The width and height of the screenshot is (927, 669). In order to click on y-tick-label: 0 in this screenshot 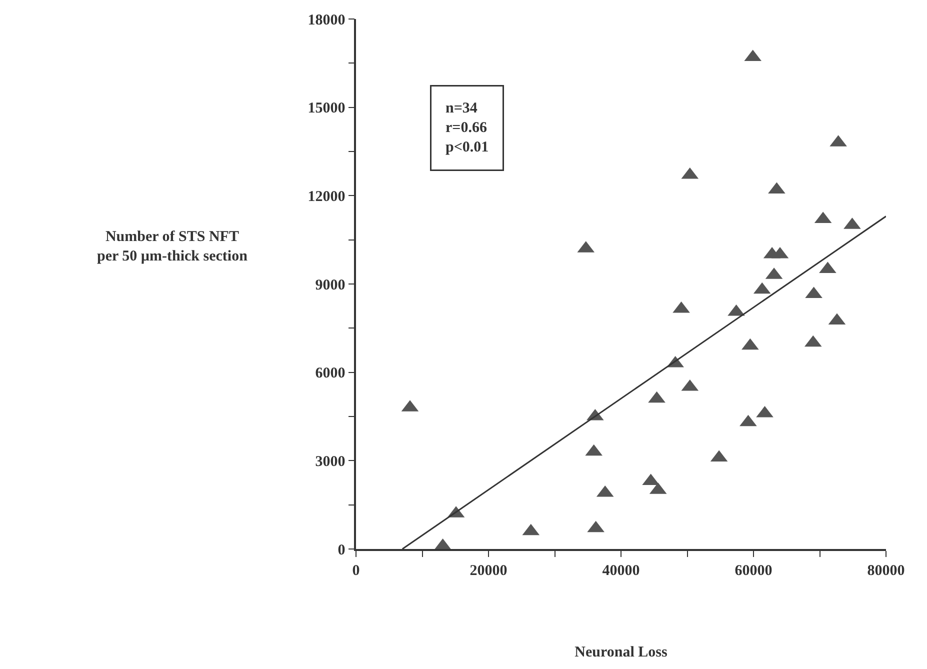, I will do `click(342, 550)`.